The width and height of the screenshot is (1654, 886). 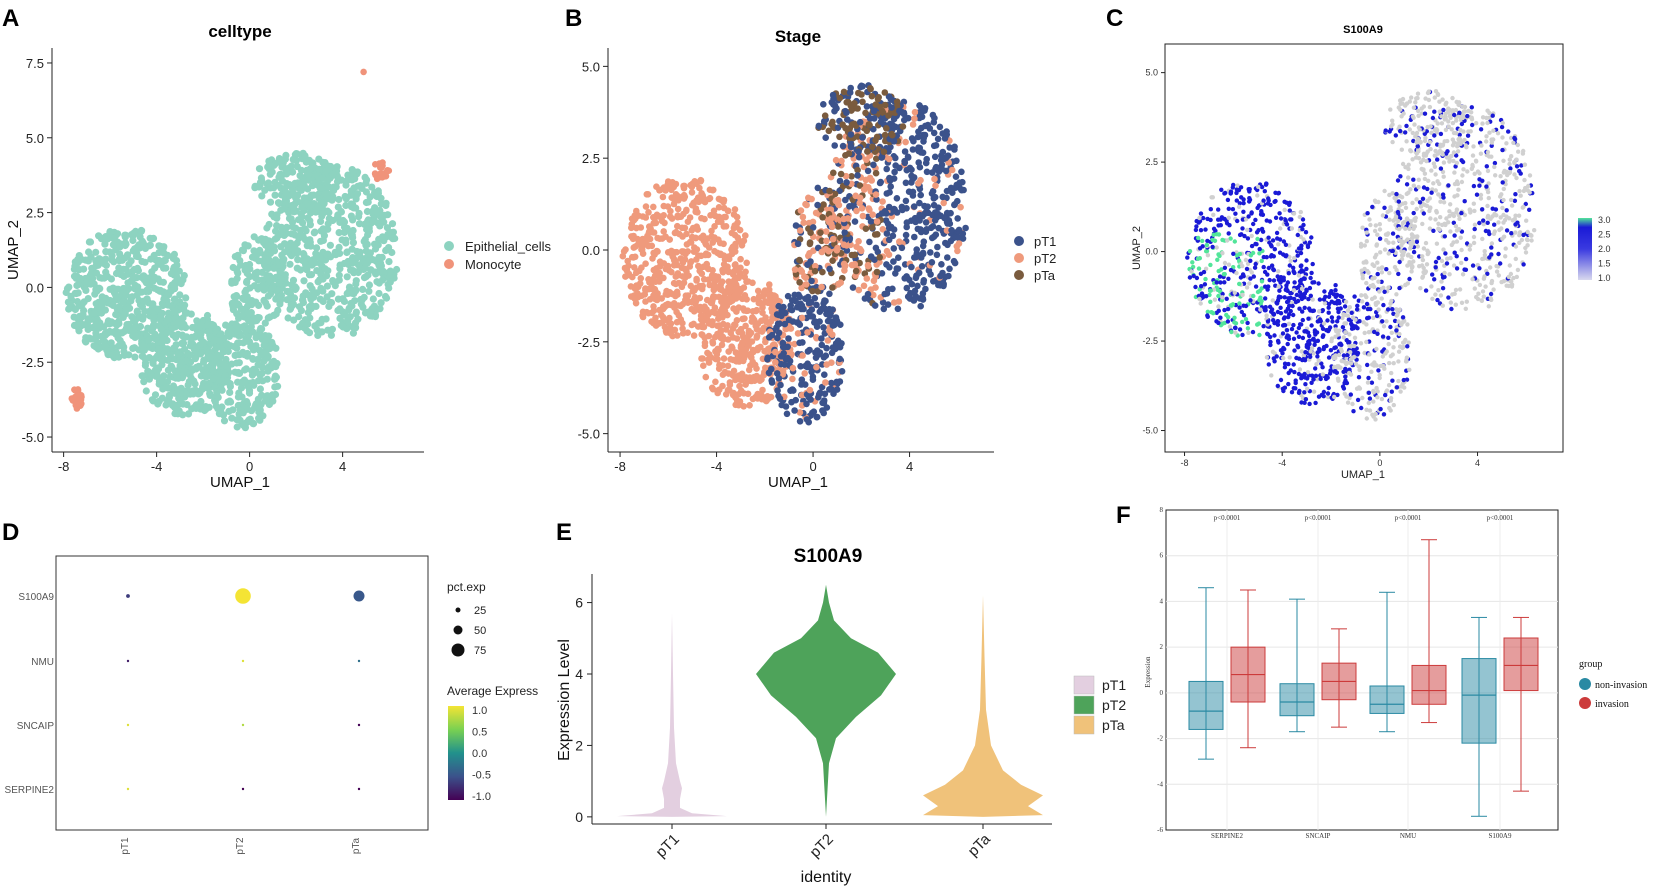 I want to click on legend-swatch-pt1, so click(x=1019, y=241).